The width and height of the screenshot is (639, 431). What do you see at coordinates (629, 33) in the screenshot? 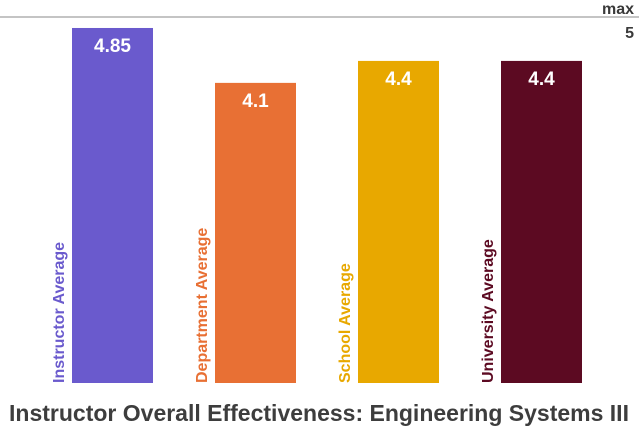
I see `max-value-label: 5` at bounding box center [629, 33].